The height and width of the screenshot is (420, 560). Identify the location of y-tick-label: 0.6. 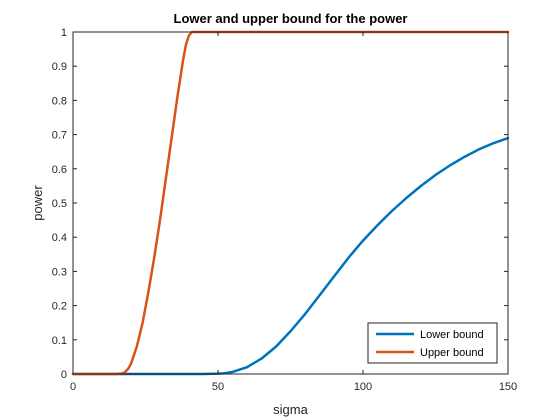
(59, 170).